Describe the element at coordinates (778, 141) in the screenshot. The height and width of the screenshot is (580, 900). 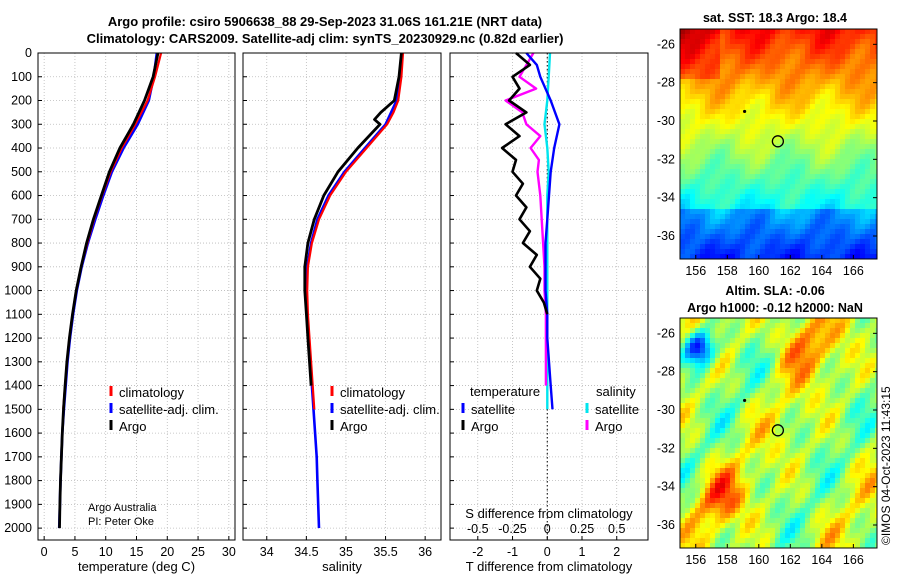
I see `profile-location-marker` at that location.